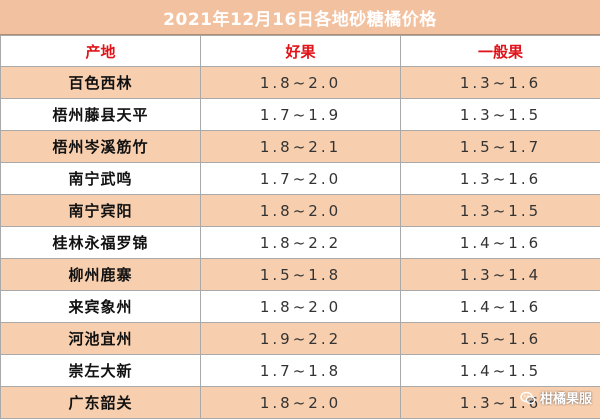 The height and width of the screenshot is (419, 600). I want to click on good-fruit-price-cell: 1.7~2.0, so click(300, 178).